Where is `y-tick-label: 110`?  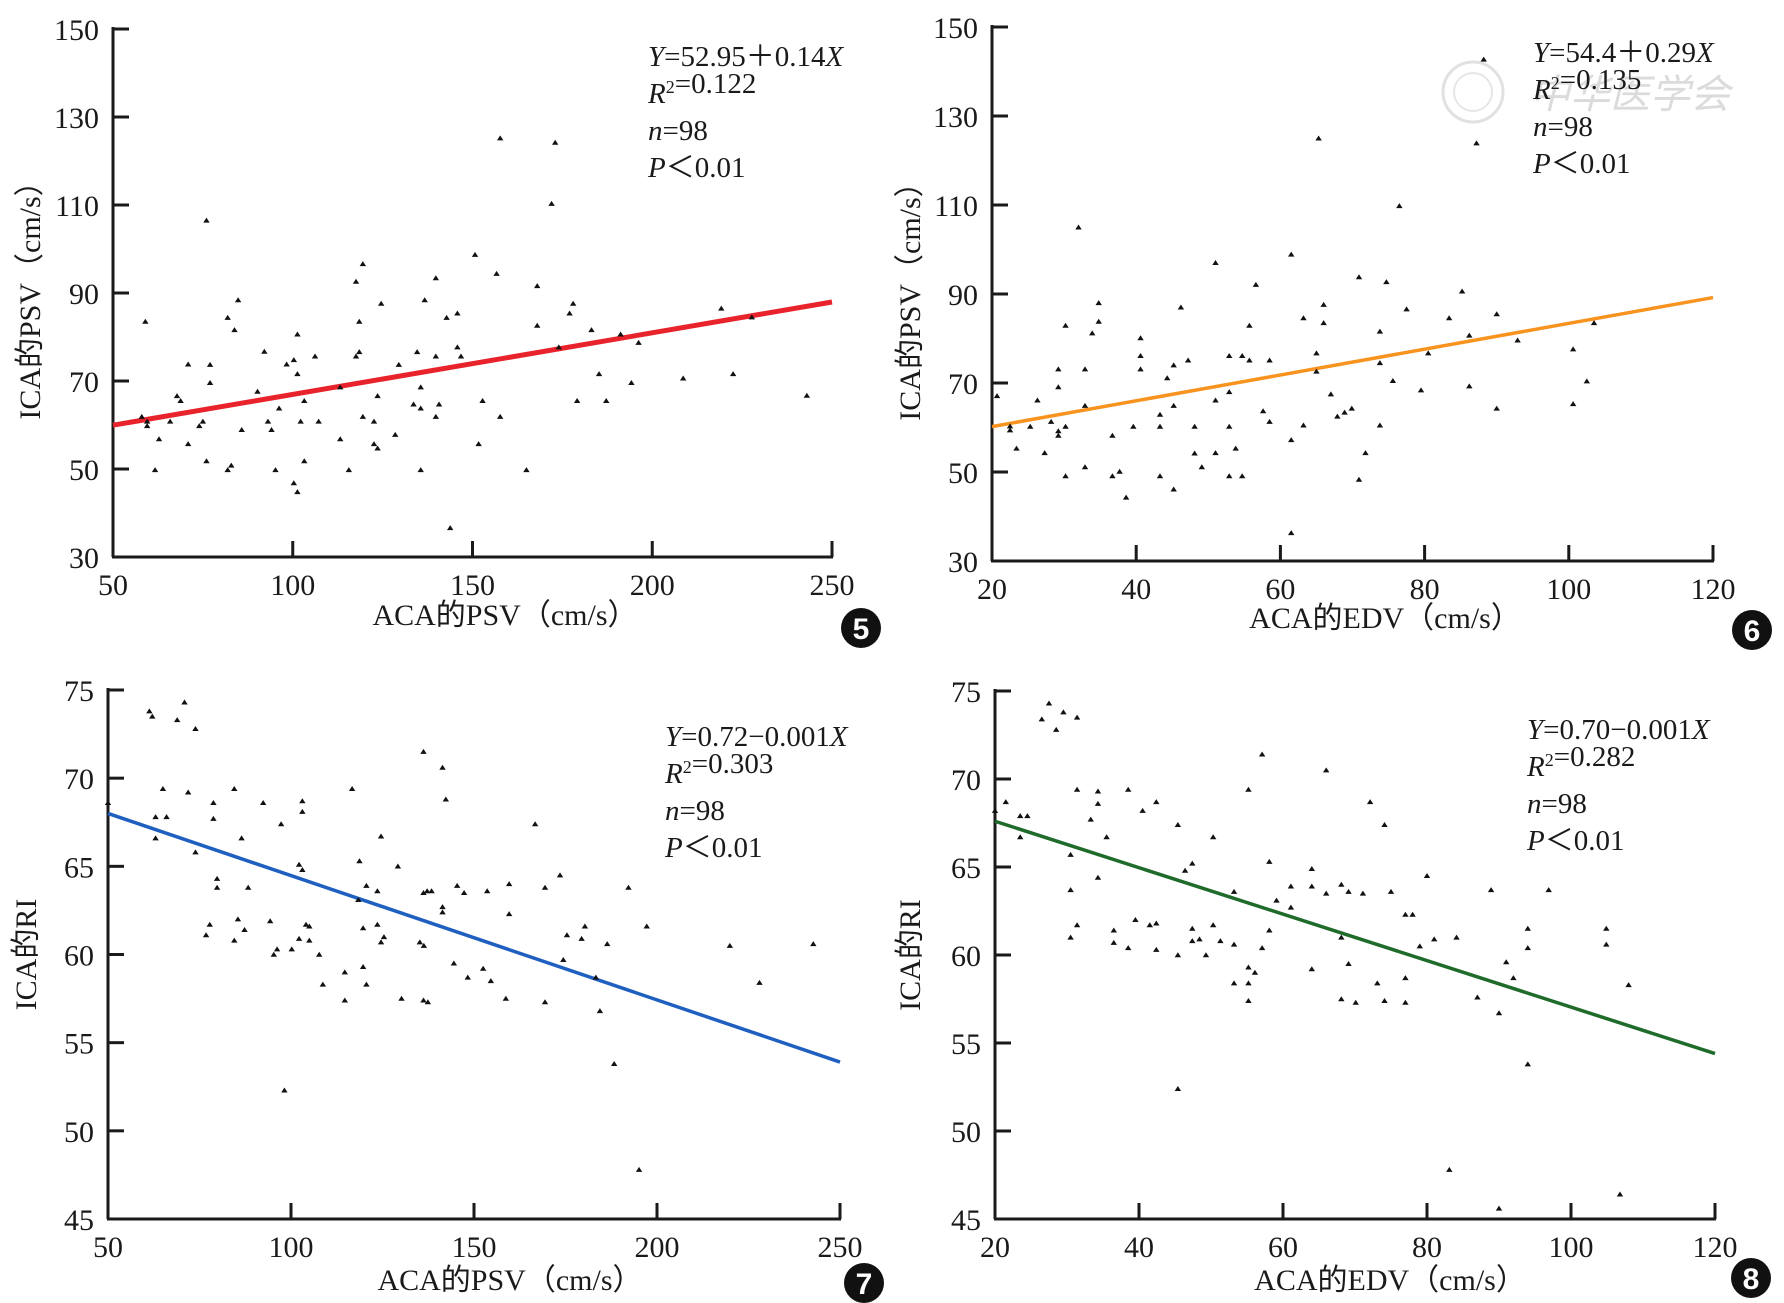
y-tick-label: 110 is located at coordinates (956, 206).